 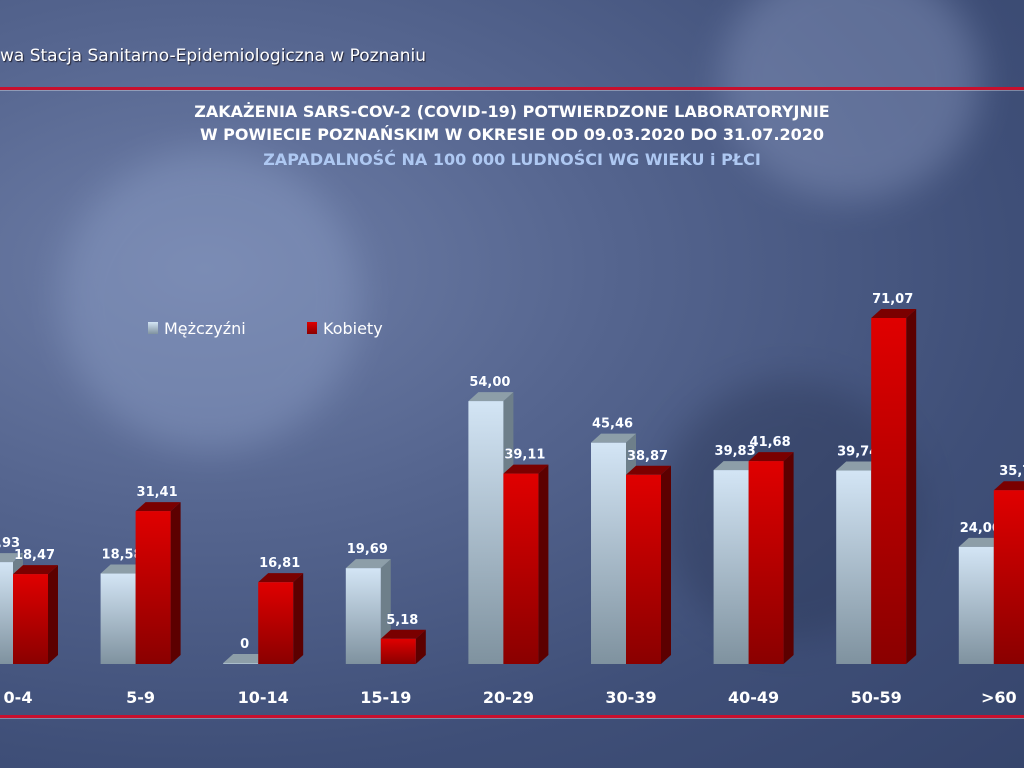 I want to click on data-label: 20,93, so click(x=10, y=543).